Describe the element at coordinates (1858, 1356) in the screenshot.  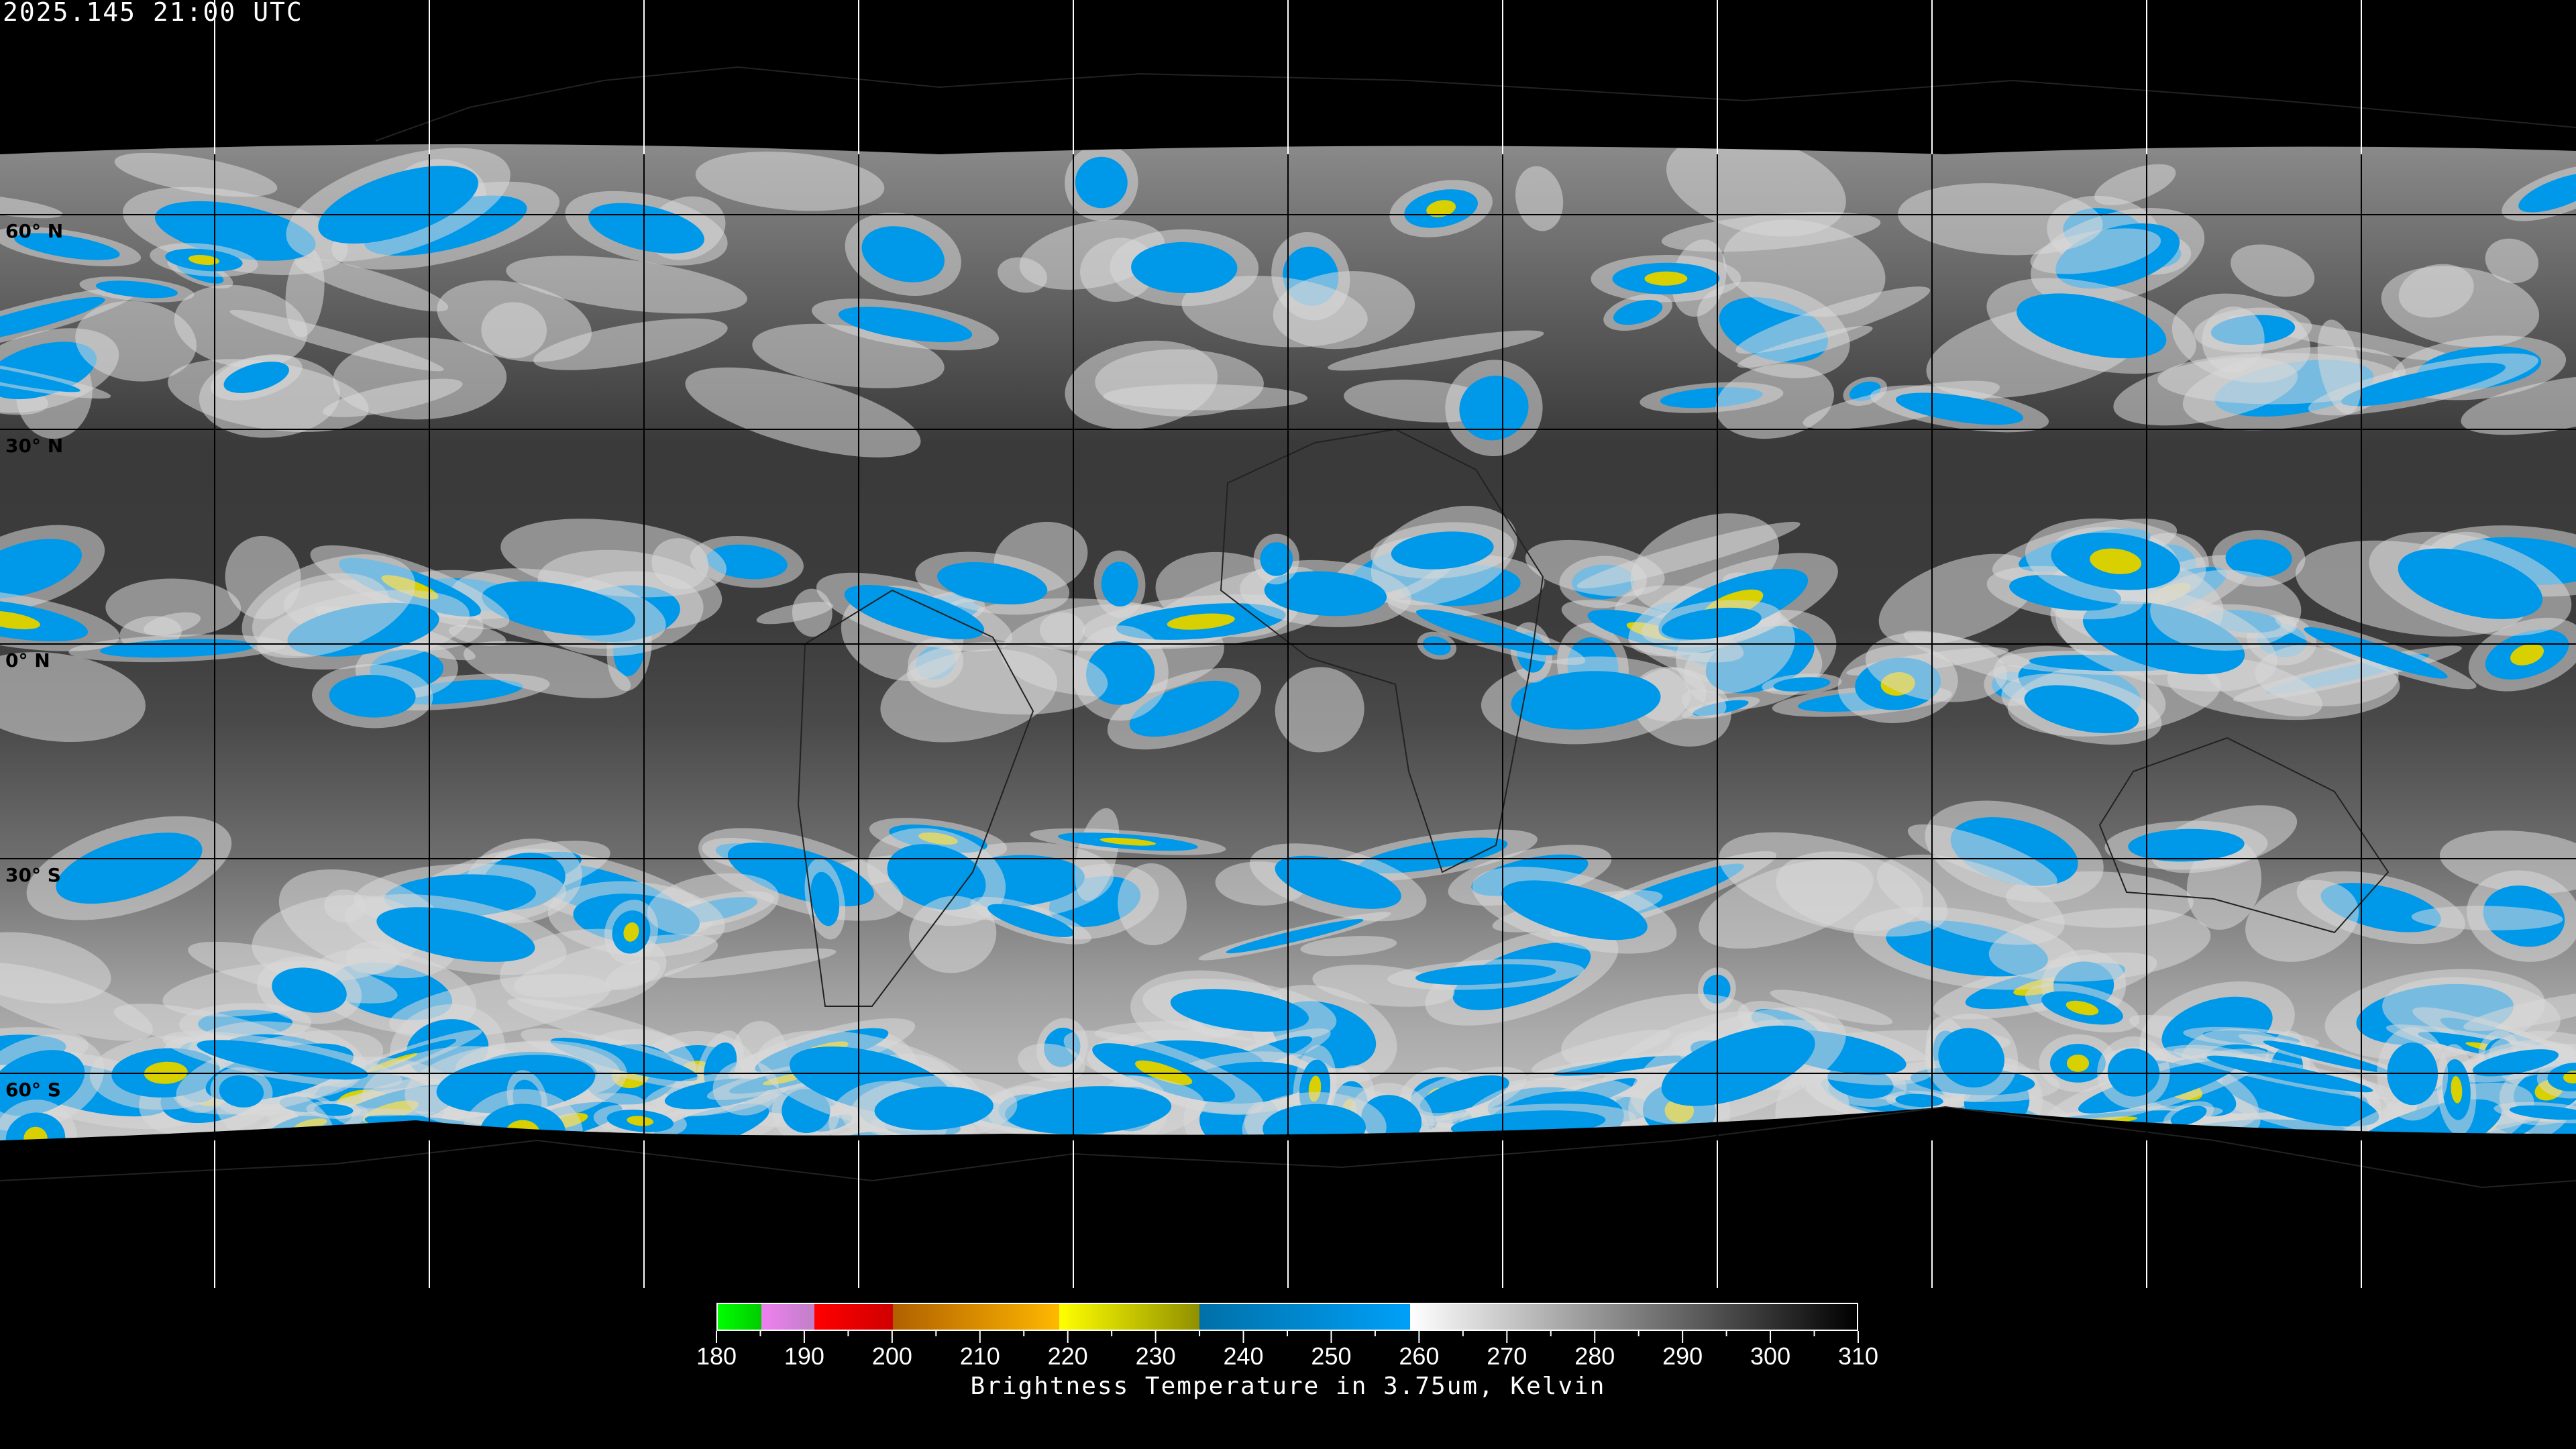
I see `colorbar-tick-label: 310` at that location.